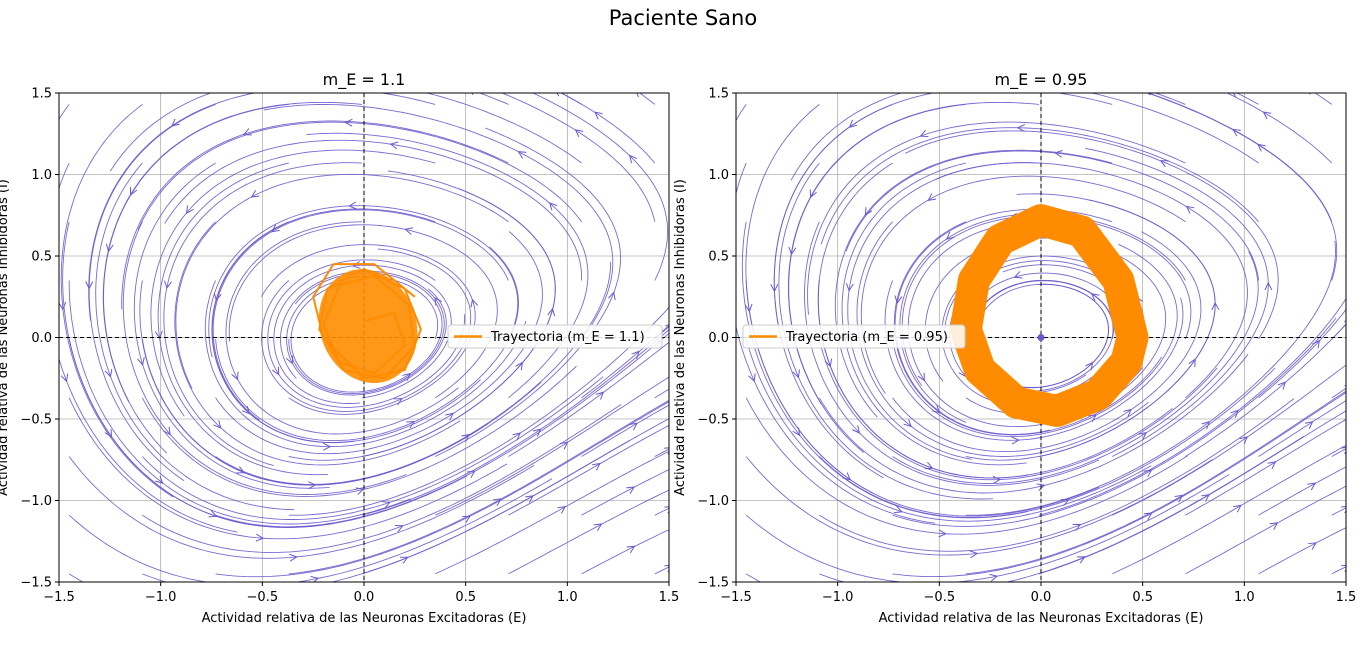  What do you see at coordinates (36, 420) in the screenshot?
I see `y-tick-label: −0.5` at bounding box center [36, 420].